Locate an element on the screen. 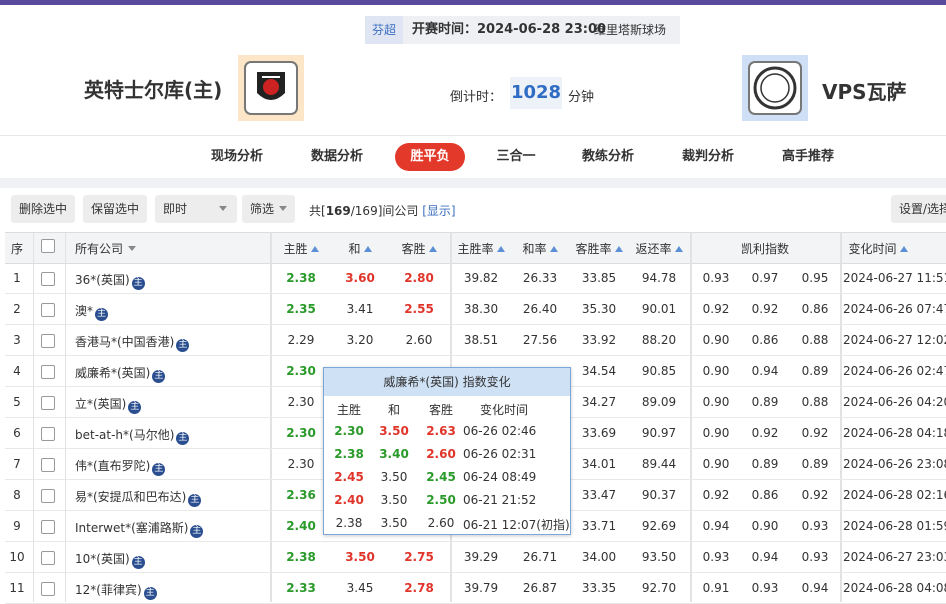 Image resolution: width=946 pixels, height=604 pixels. rate: 33.69 is located at coordinates (599, 433).